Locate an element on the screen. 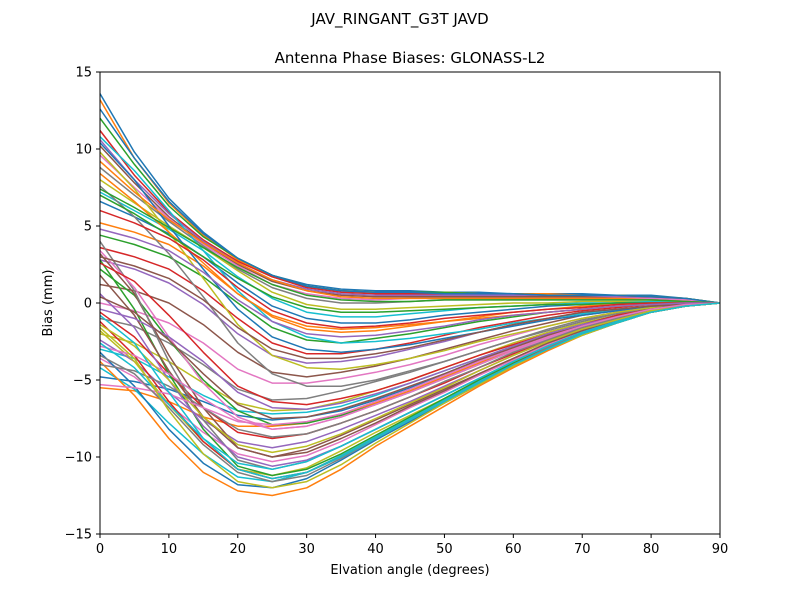 The image size is (800, 600). y-tick-label: −10 is located at coordinates (78, 458).